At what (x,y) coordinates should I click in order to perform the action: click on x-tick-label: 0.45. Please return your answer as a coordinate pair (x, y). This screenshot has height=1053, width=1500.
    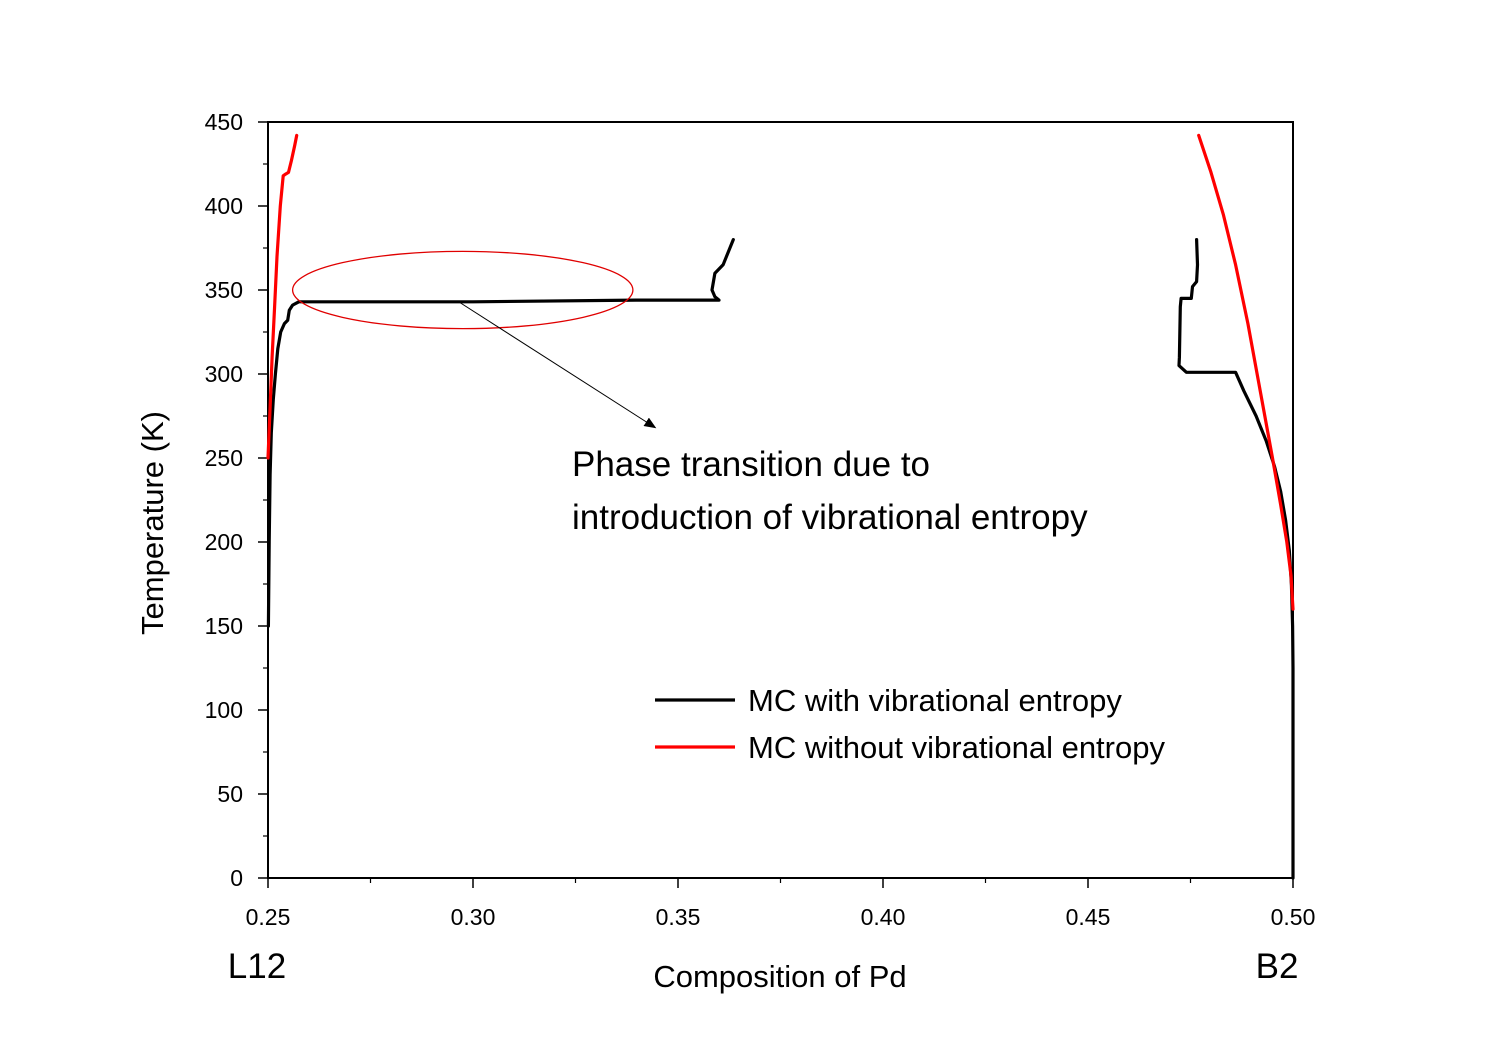
    Looking at the image, I should click on (1088, 917).